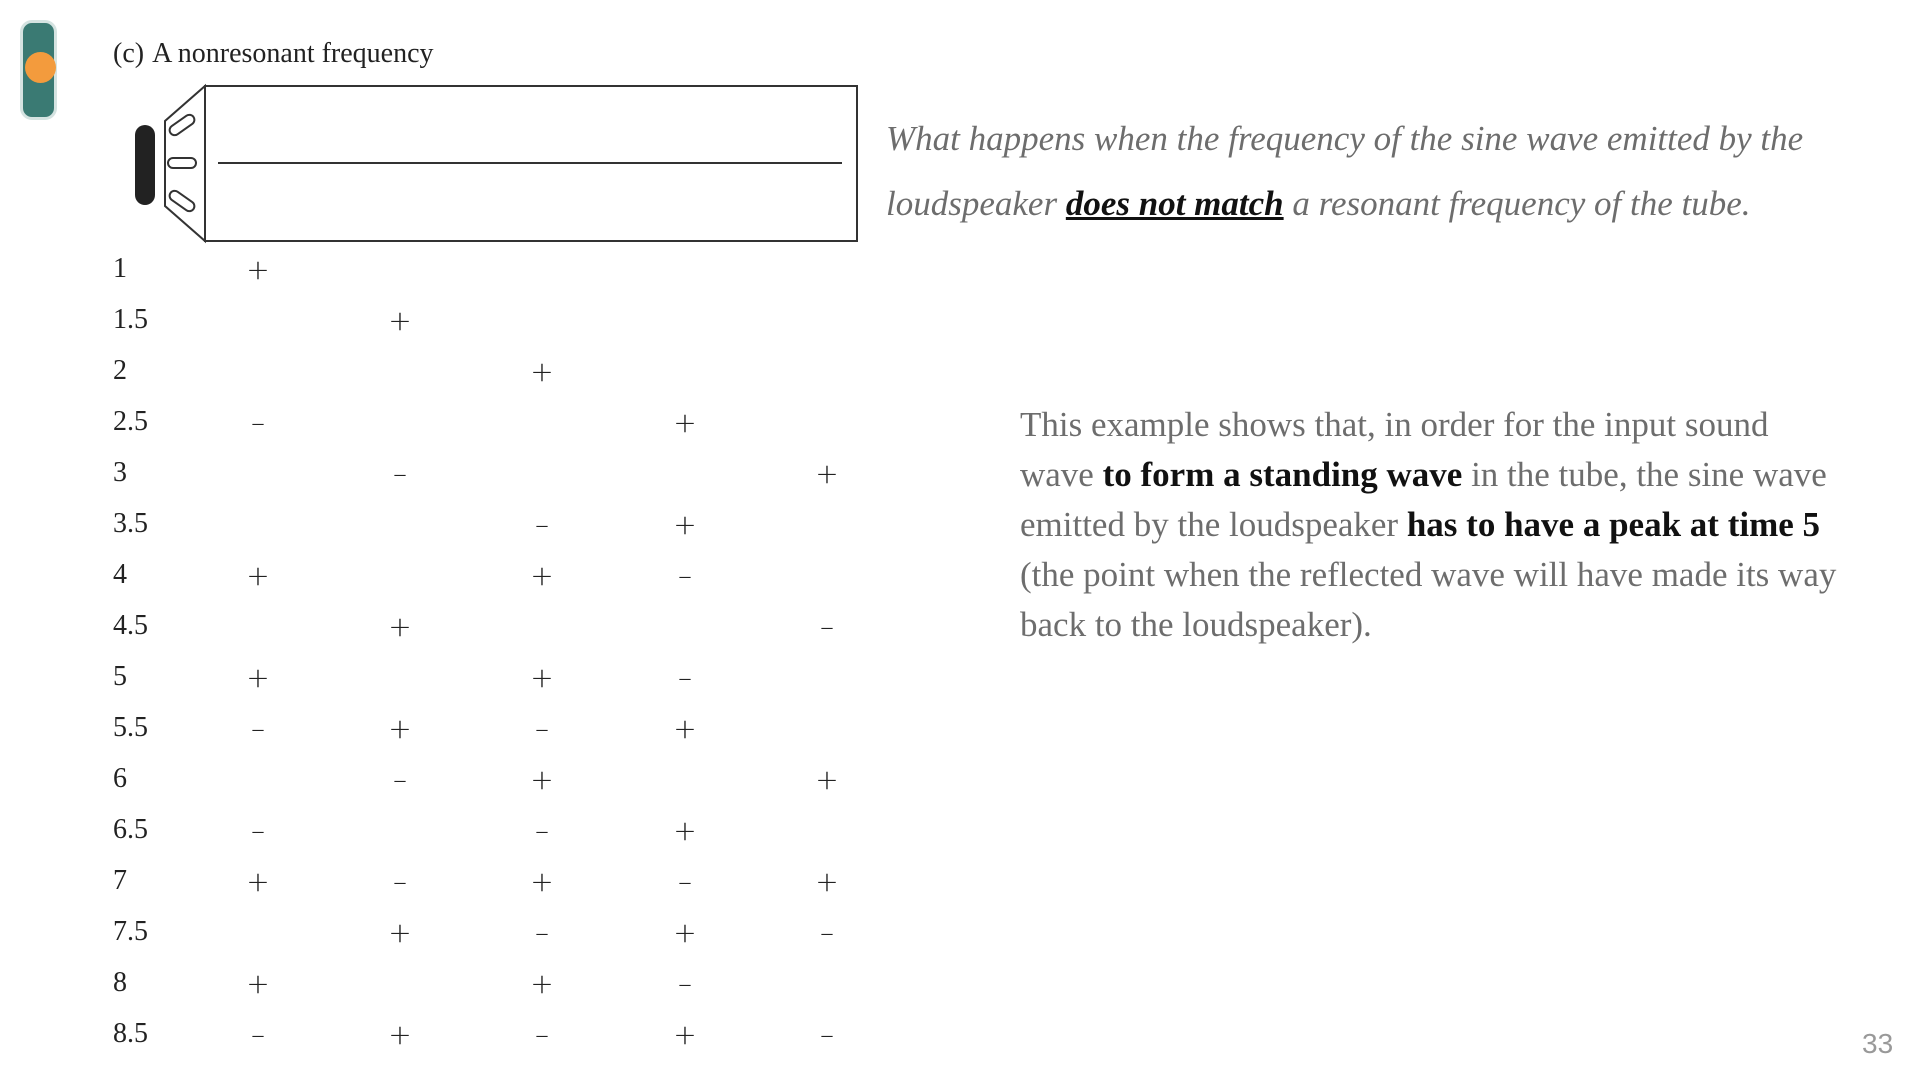 This screenshot has width=1920, height=1080. Describe the element at coordinates (120, 982) in the screenshot. I see `row-time-label: 8` at that location.